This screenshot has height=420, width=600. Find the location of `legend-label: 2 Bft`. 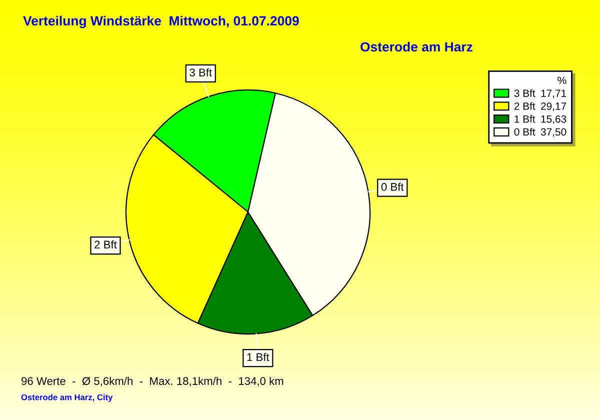

legend-label: 2 Bft is located at coordinates (525, 106).